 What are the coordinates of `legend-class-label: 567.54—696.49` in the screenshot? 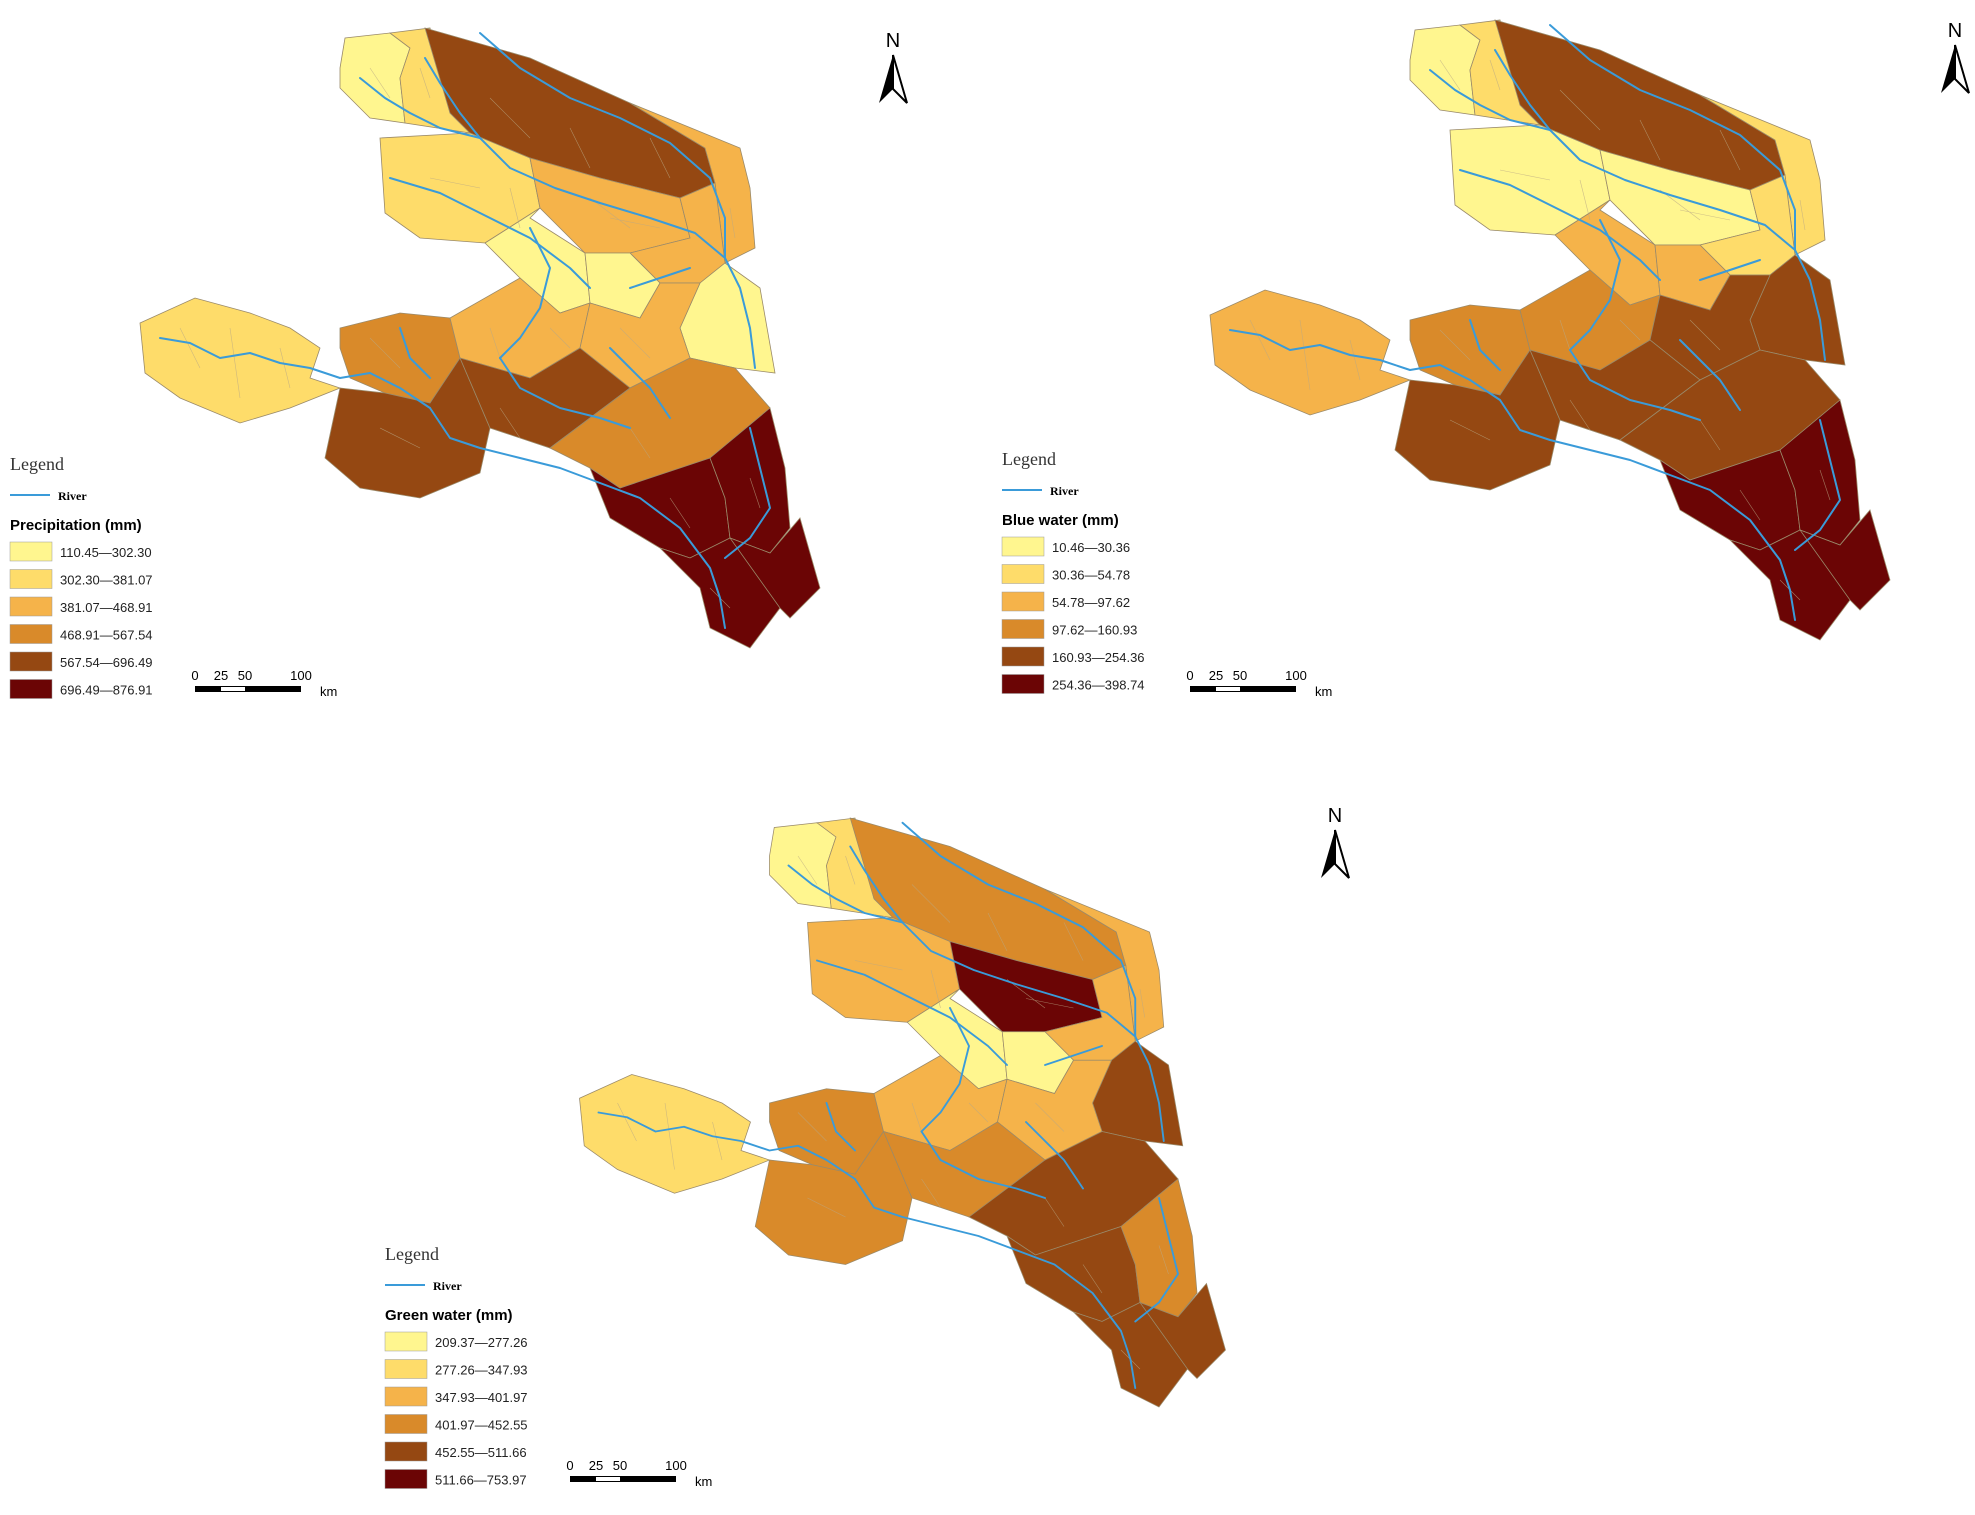 It's located at (106, 662).